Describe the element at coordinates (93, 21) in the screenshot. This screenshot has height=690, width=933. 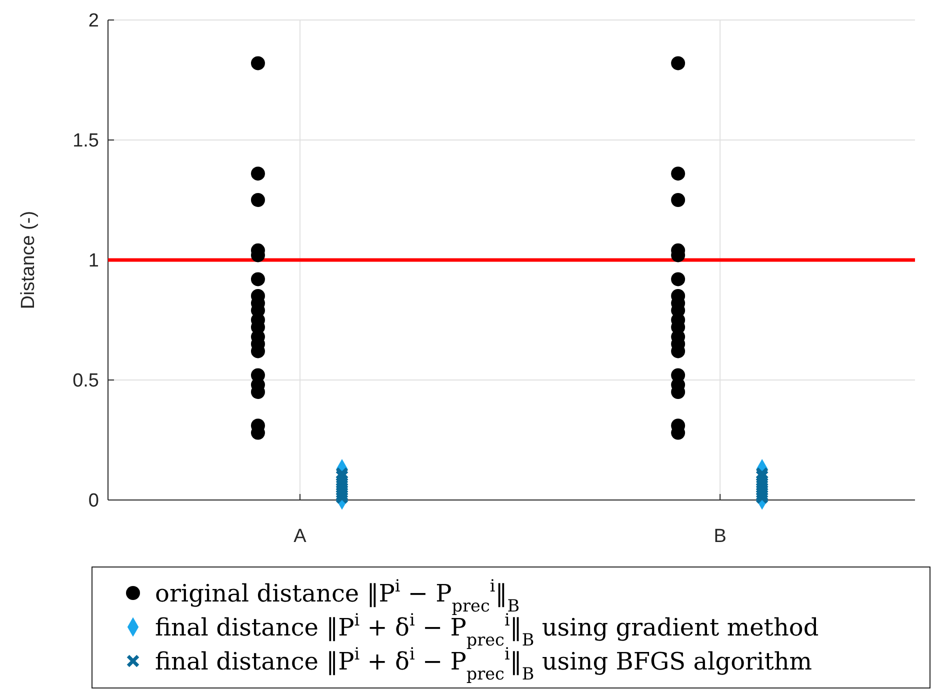
I see `y-tick-label: 2` at that location.